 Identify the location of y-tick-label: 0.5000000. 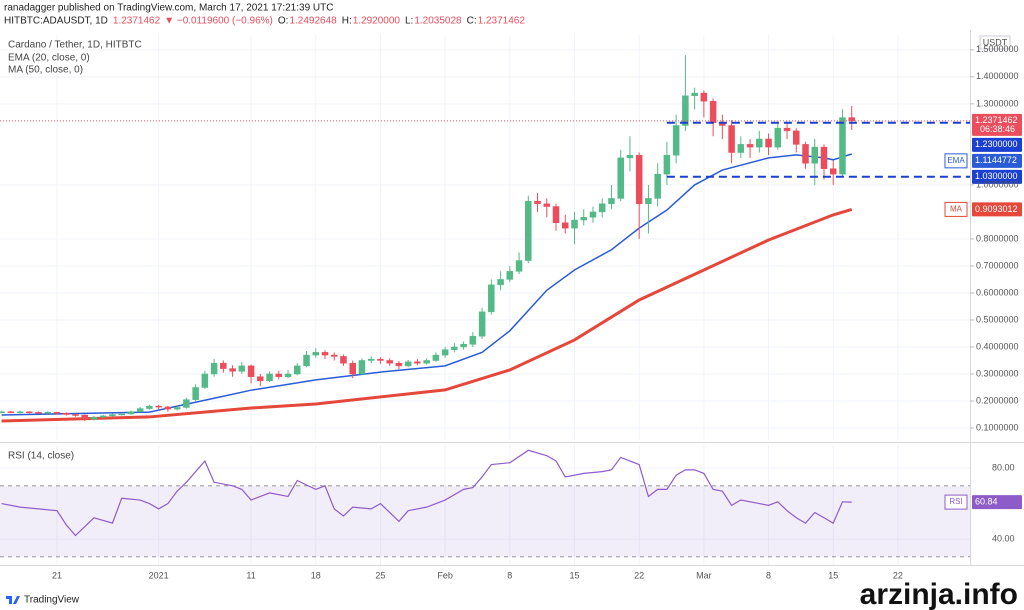
(997, 319).